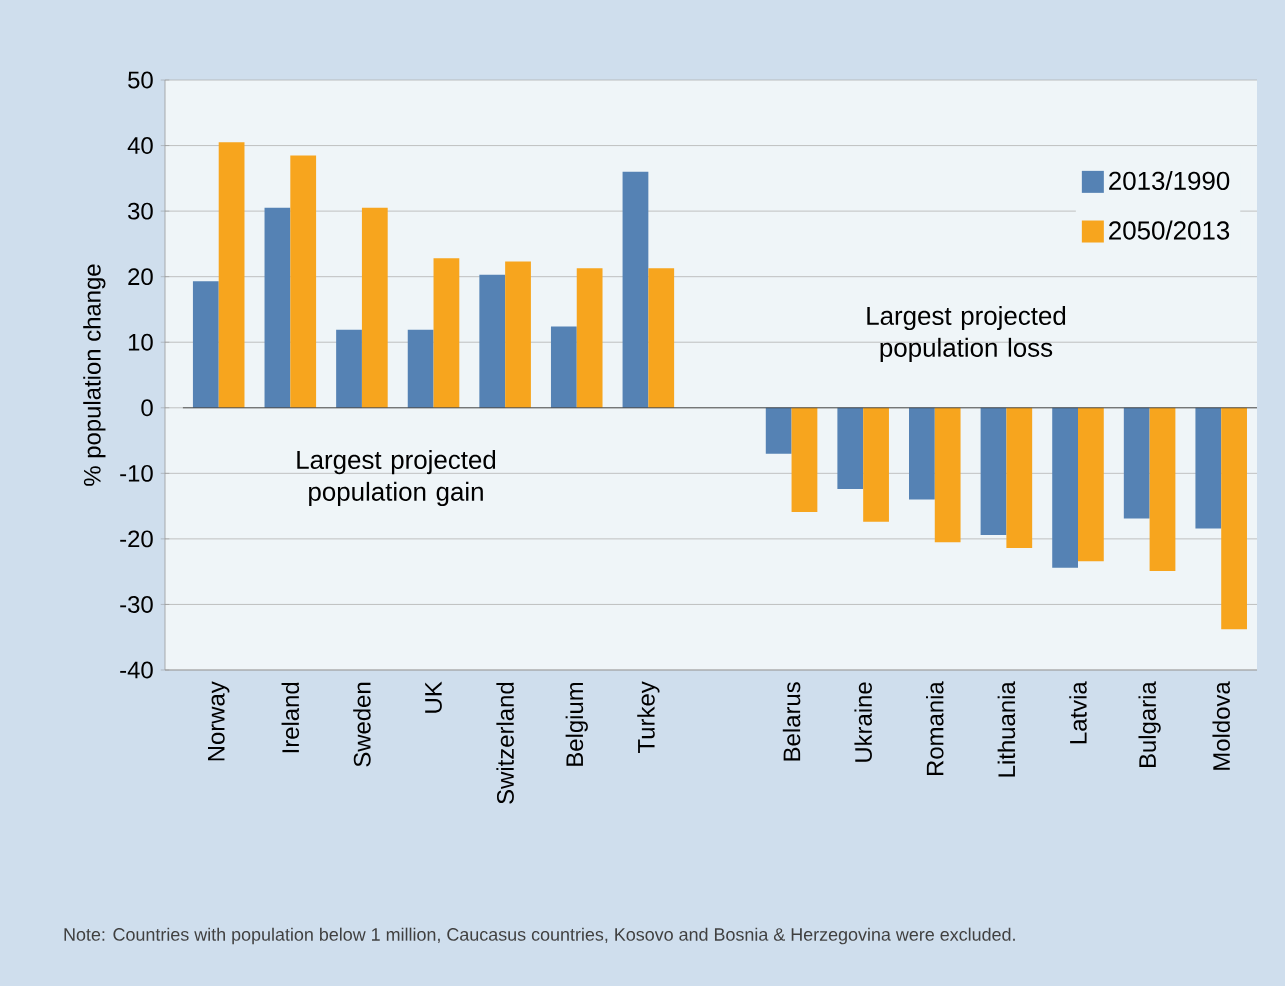 This screenshot has width=1285, height=986. What do you see at coordinates (966, 333) in the screenshot?
I see `annotation: Largest projected population loss` at bounding box center [966, 333].